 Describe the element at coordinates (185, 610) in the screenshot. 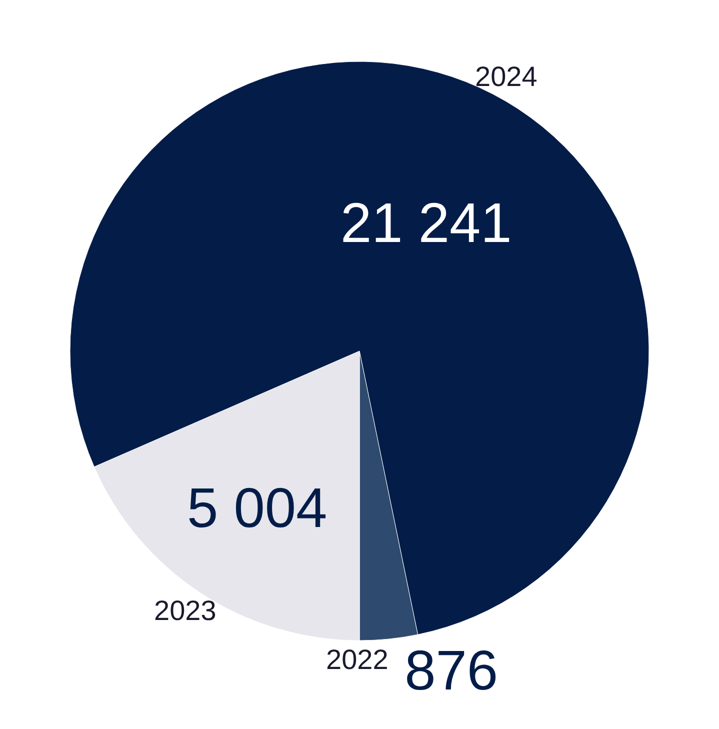

I see `slice-label: 2023` at that location.